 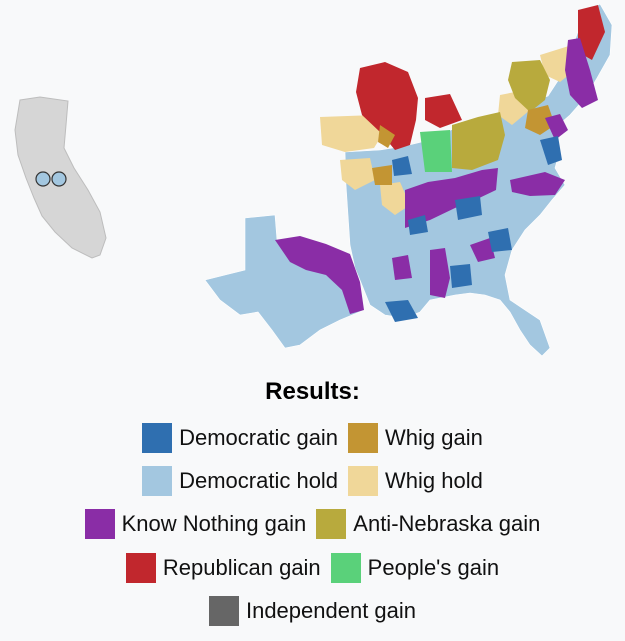 I want to click on legend-item-republican-gain: Republican gain, so click(x=223, y=568).